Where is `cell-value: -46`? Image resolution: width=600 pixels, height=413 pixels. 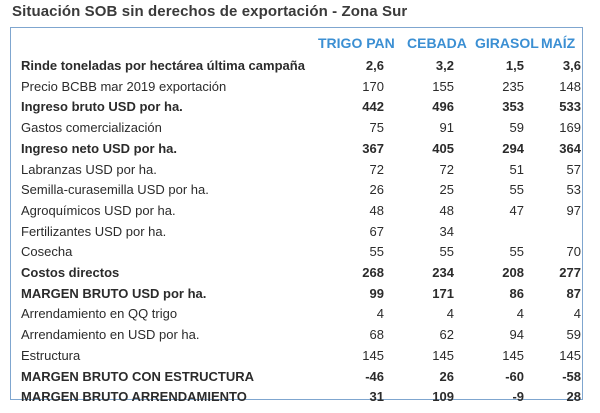
cell-value: -46 is located at coordinates (374, 376).